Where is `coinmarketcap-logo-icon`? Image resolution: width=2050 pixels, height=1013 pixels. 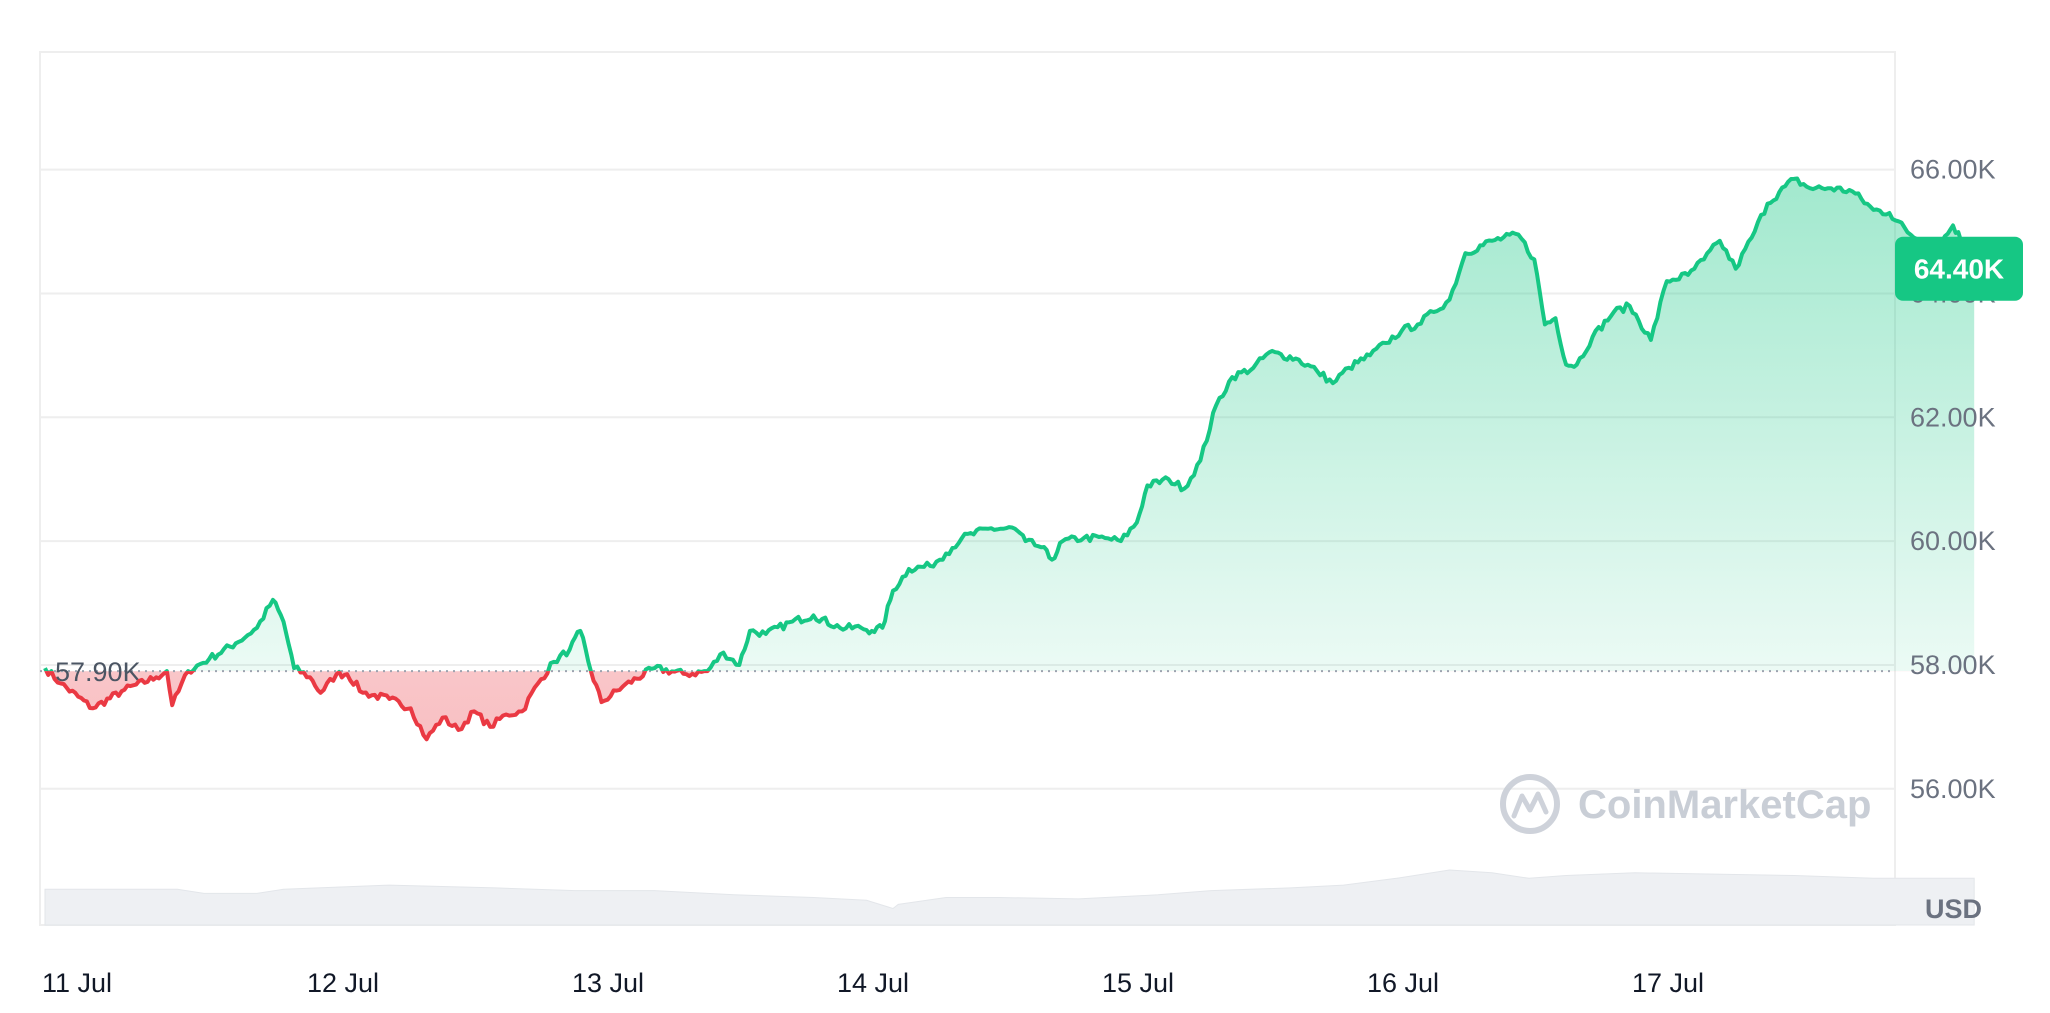
coinmarketcap-logo-icon is located at coordinates (1530, 804).